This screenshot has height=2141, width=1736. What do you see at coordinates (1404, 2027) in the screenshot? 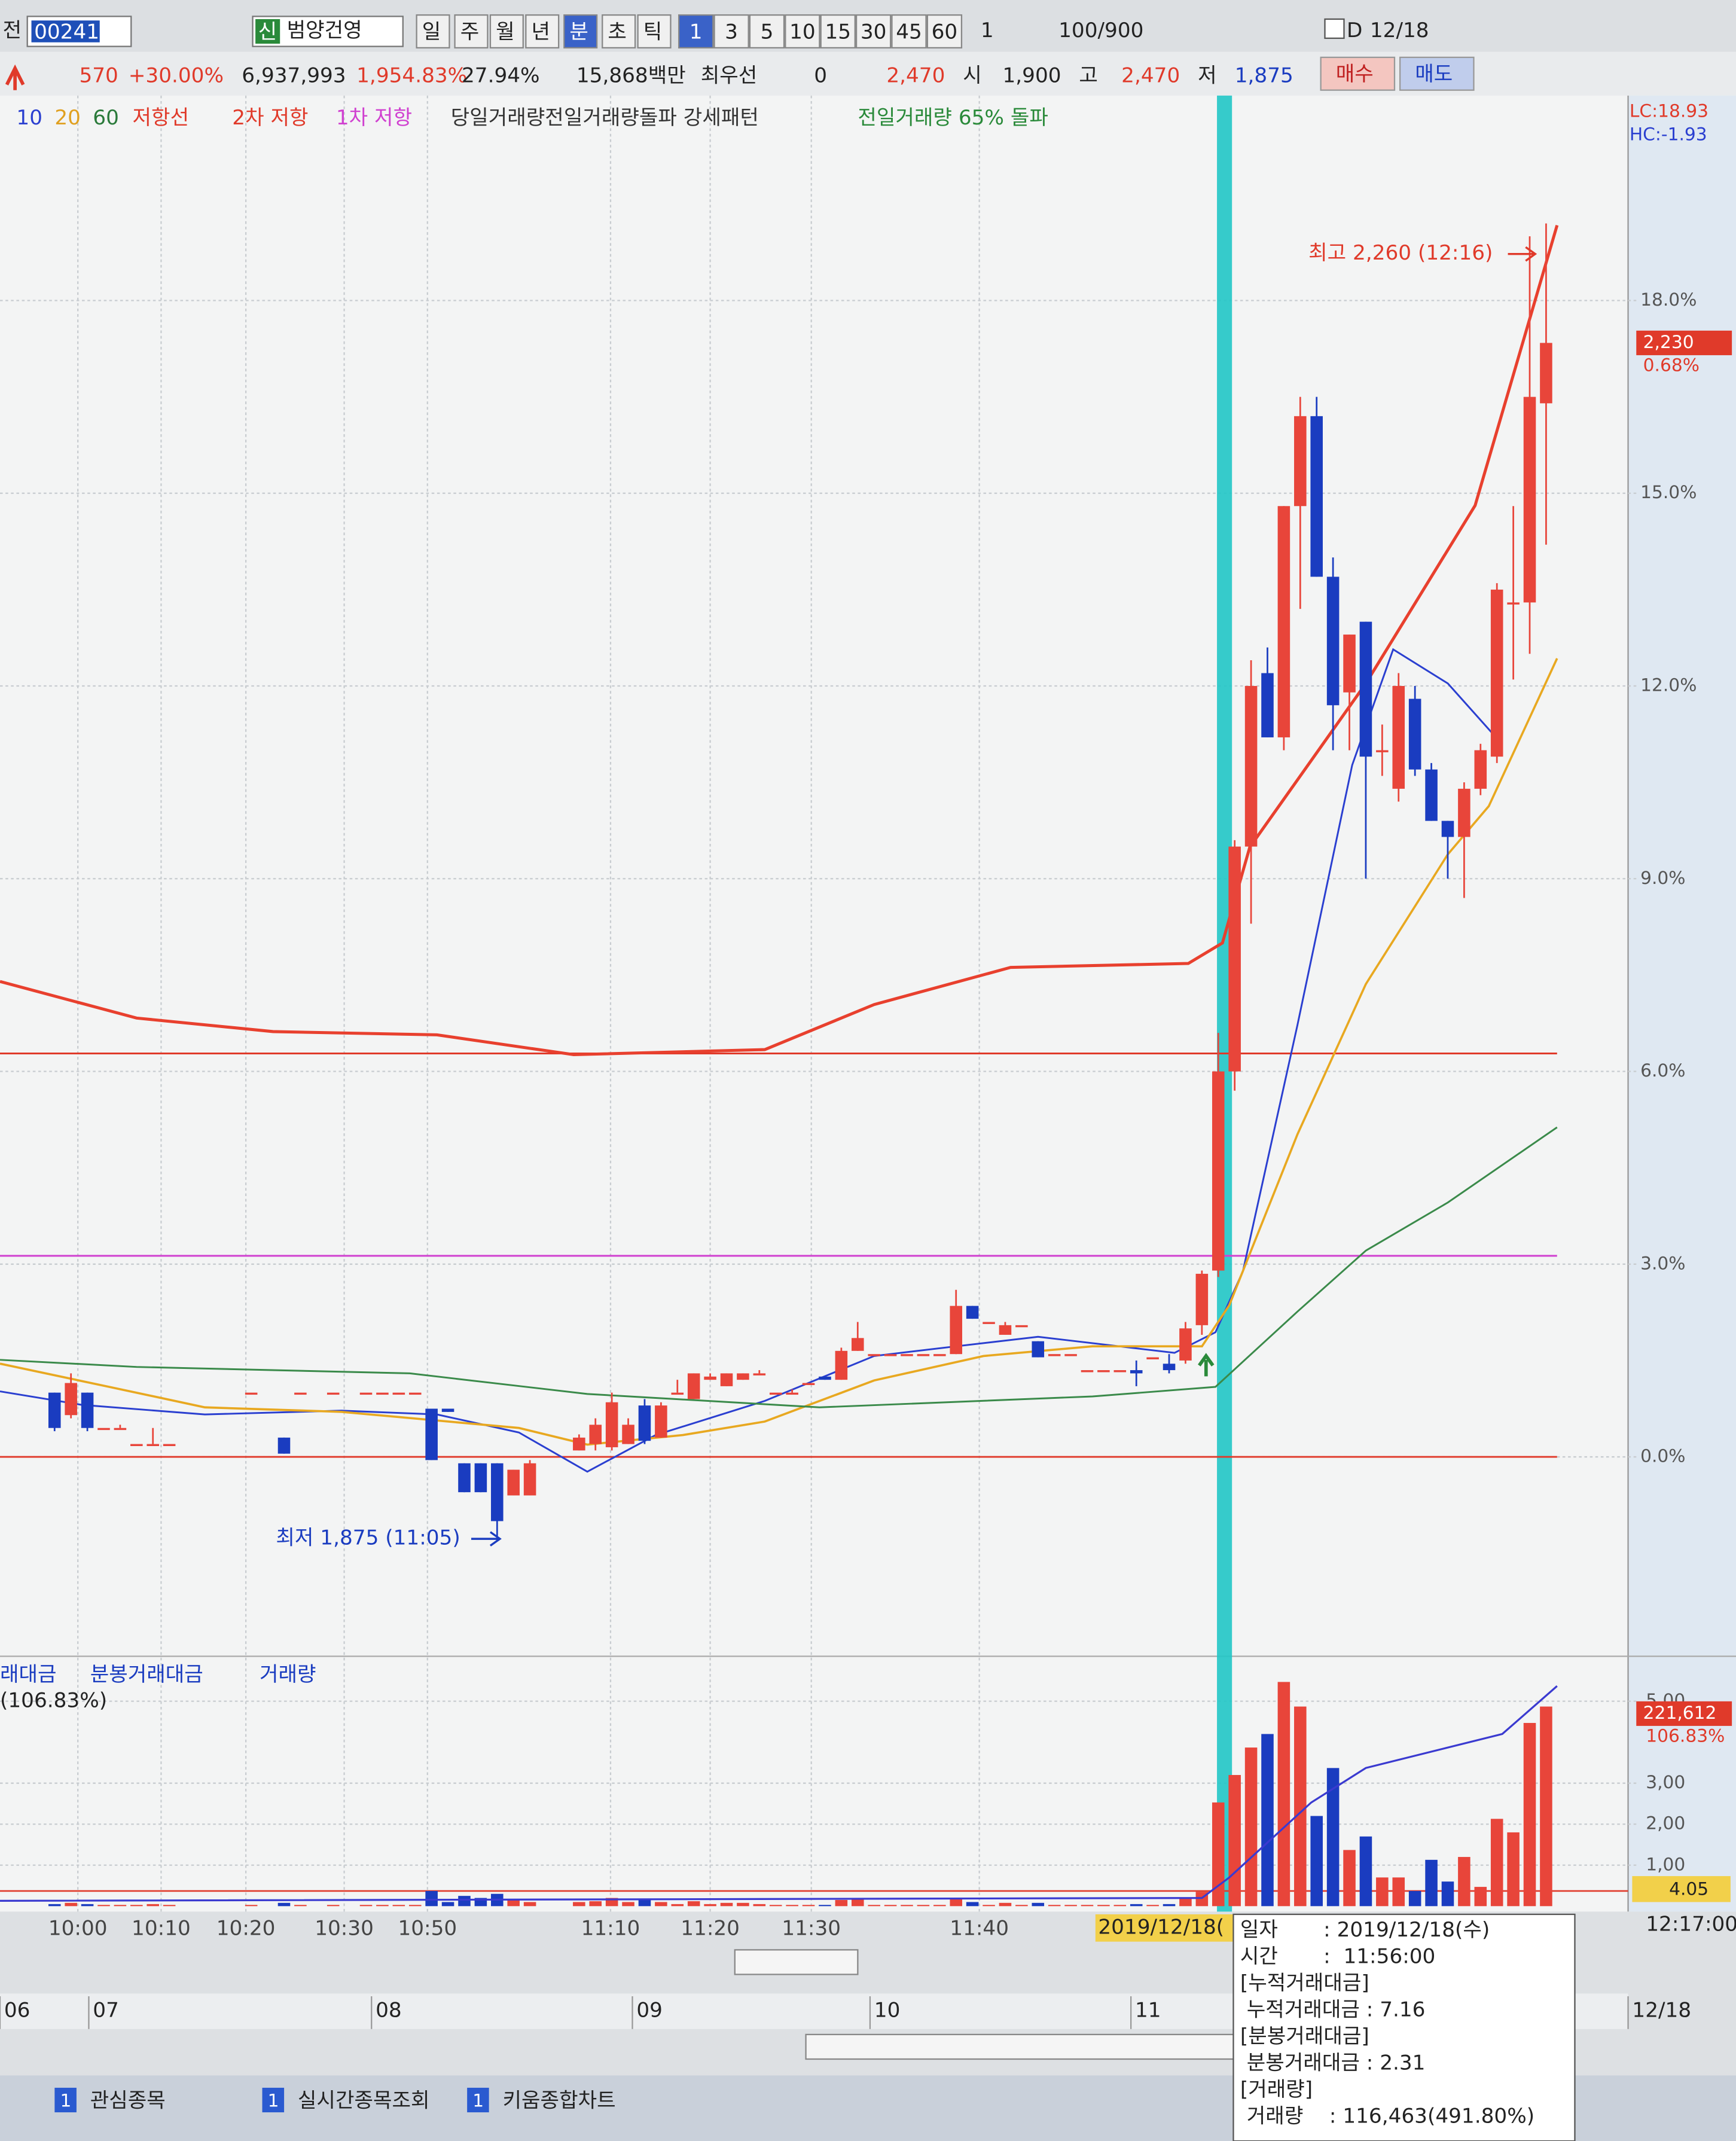
I see `tooltip-box` at bounding box center [1404, 2027].